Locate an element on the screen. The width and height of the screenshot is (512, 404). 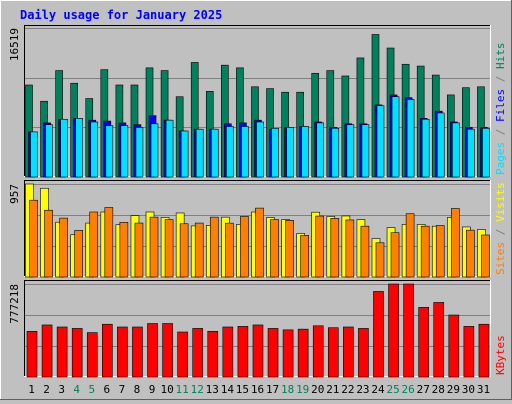
x-tick-label: 23 is located at coordinates (362, 389).